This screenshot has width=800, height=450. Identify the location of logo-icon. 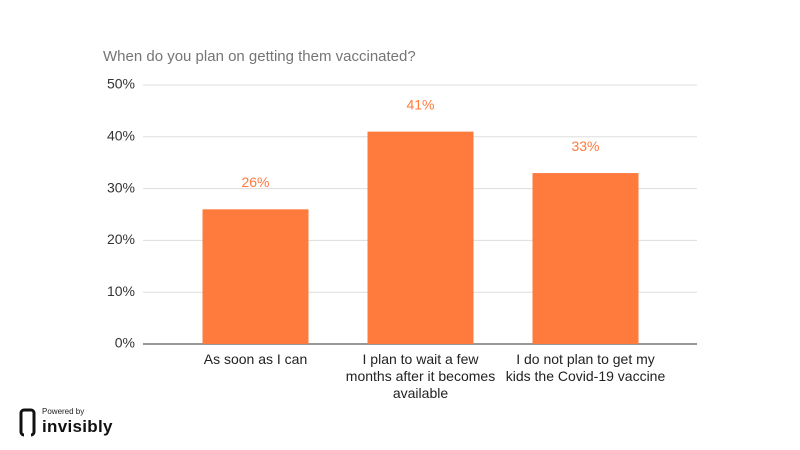
(27, 422).